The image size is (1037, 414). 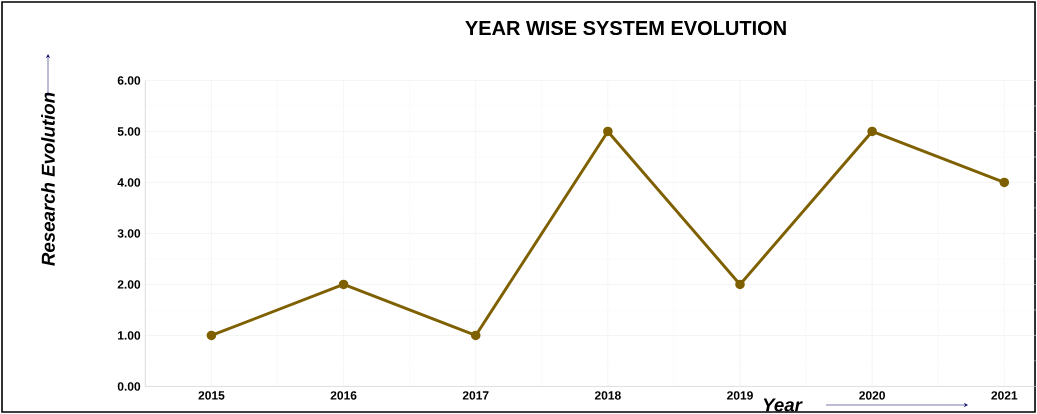 I want to click on x-tick-label: 2018, so click(x=607, y=395).